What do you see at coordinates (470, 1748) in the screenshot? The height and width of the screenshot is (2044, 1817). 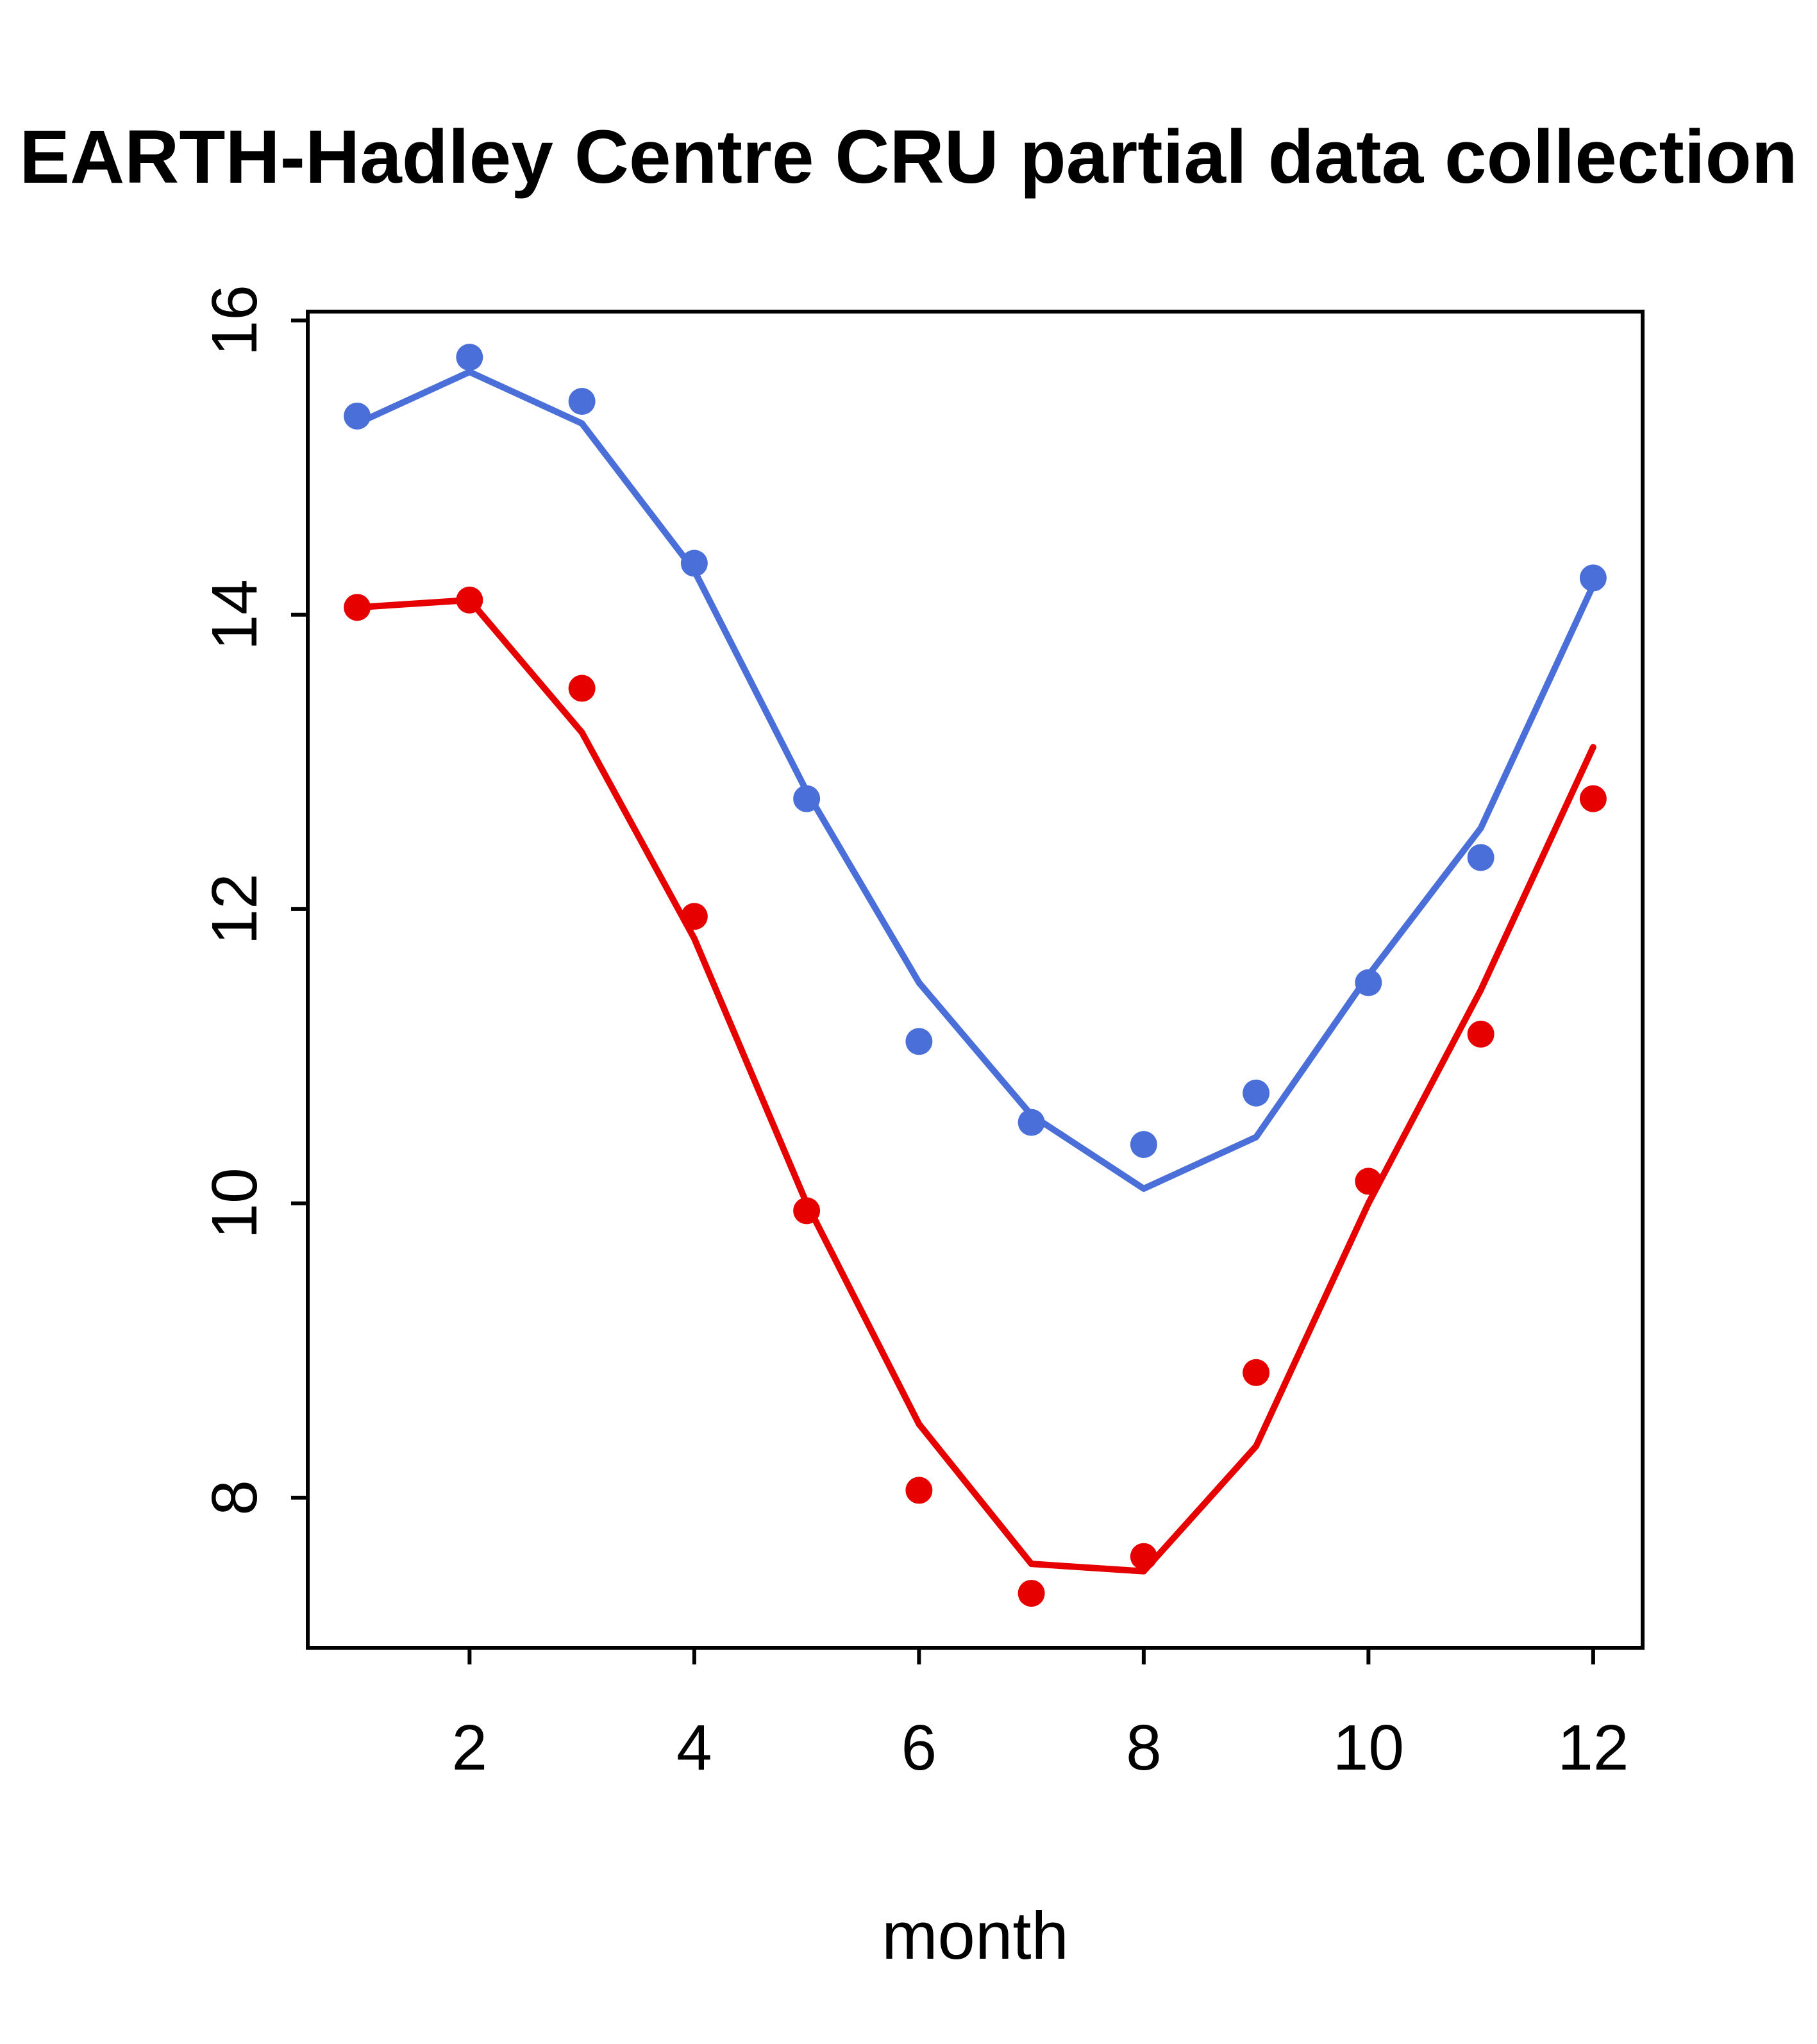 I see `x-tick-label: 2` at bounding box center [470, 1748].